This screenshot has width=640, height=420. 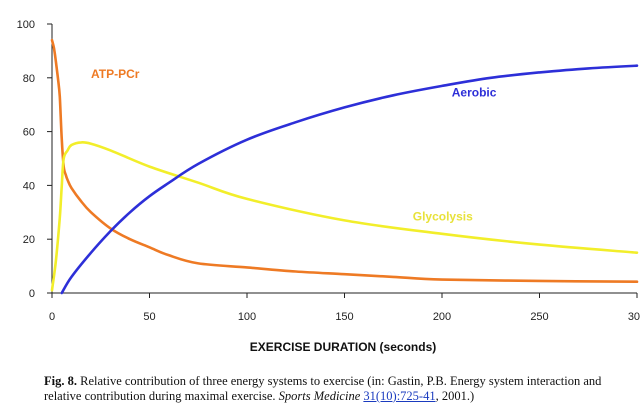 I want to click on citation-link: 31(10):725-41, so click(x=399, y=396).